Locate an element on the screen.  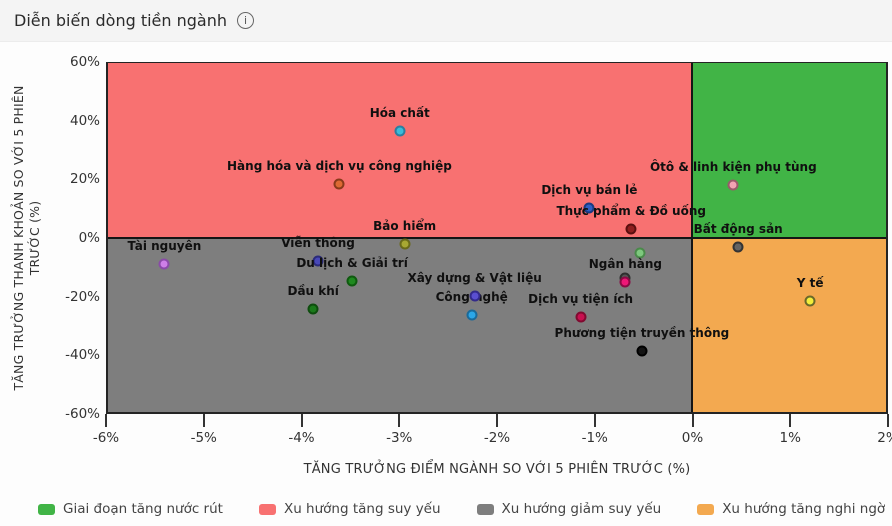
legend-label-0: Giai đoạn tăng nước rút is located at coordinates (143, 509).